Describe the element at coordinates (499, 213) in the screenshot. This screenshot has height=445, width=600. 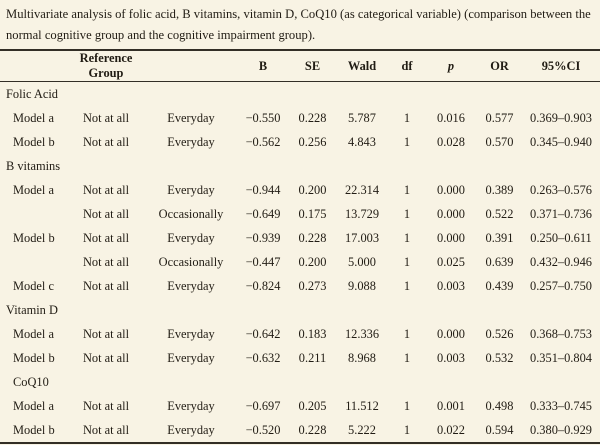
I see `or-cell: 0.522` at that location.